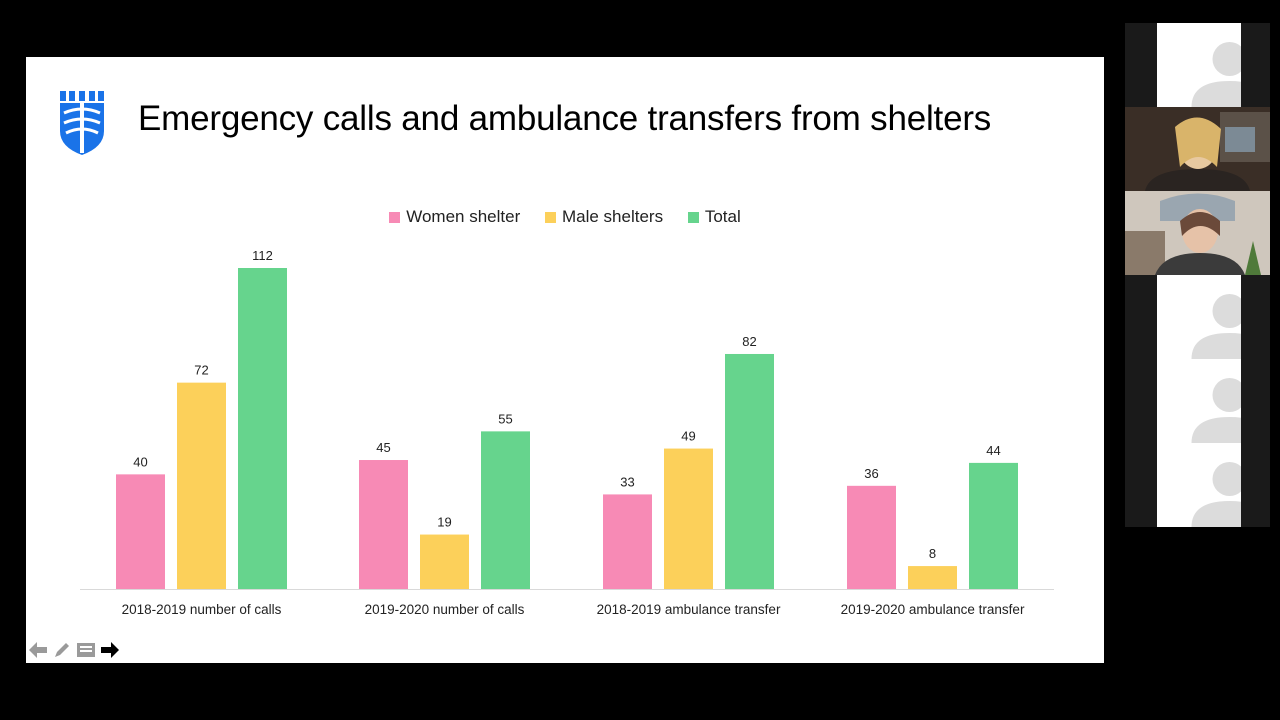  I want to click on pen-icon, so click(62, 650).